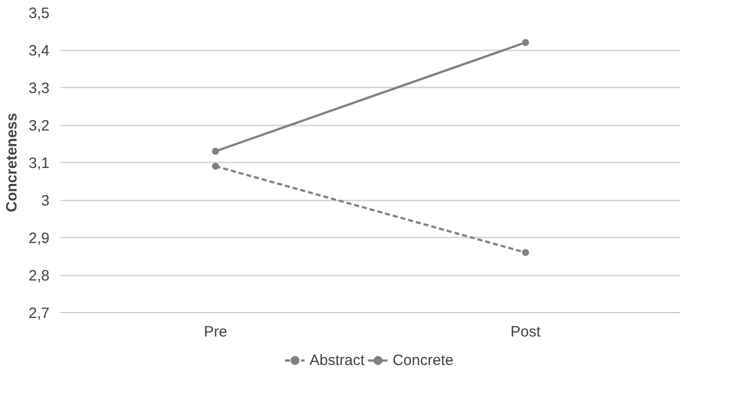 This screenshot has height=406, width=732. What do you see at coordinates (39, 126) in the screenshot?
I see `y-tick-label: 3,2` at bounding box center [39, 126].